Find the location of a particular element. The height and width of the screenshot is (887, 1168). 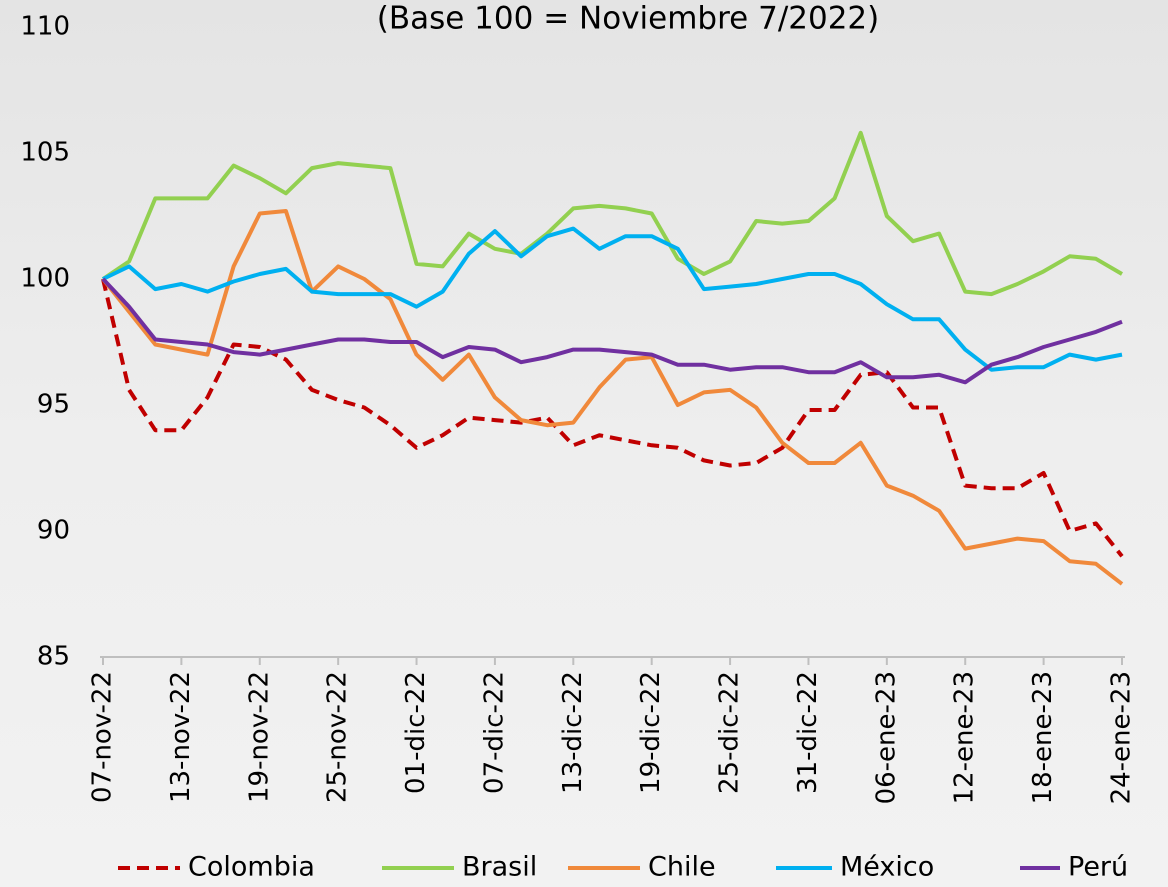

y-tick-label: 95 is located at coordinates (53, 405).